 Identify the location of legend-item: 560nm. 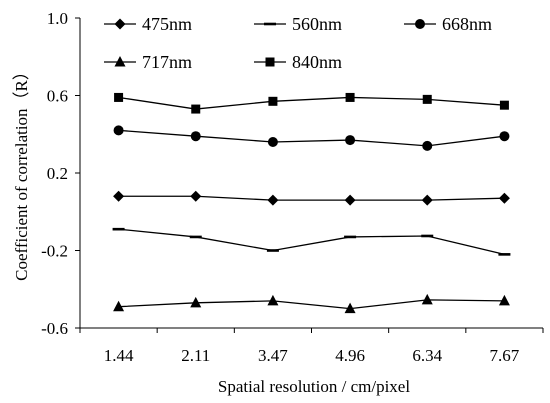
(298, 24).